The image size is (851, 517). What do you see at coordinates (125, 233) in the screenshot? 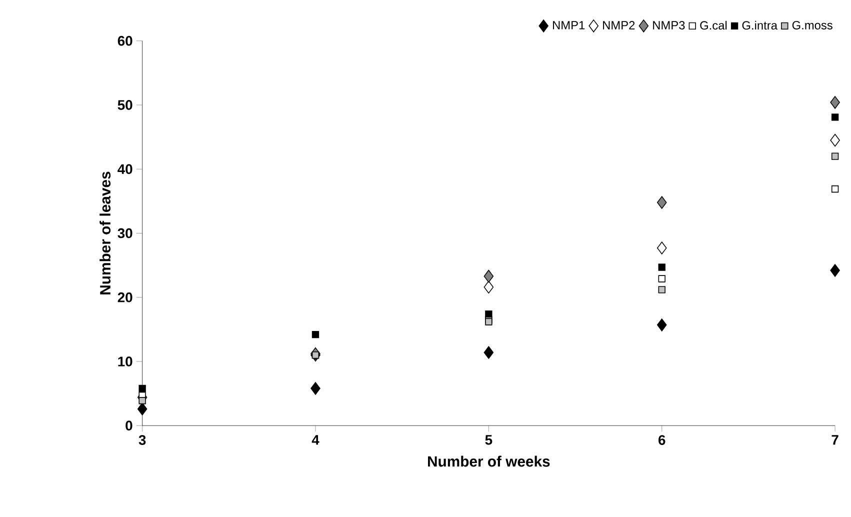
I see `y-tick-label: 30` at bounding box center [125, 233].